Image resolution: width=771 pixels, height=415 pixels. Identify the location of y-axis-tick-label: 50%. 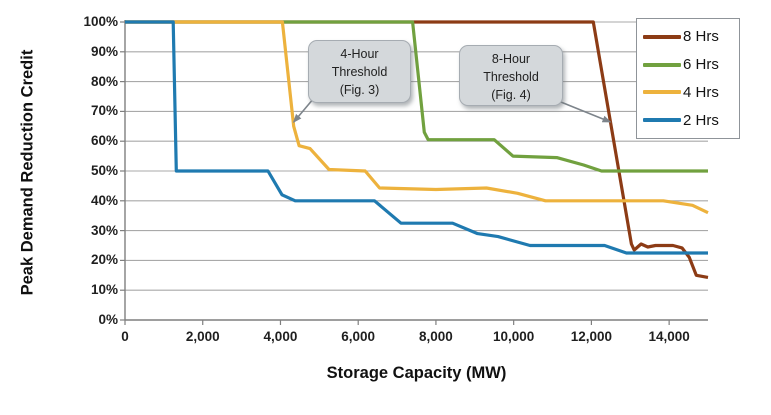
(104, 170).